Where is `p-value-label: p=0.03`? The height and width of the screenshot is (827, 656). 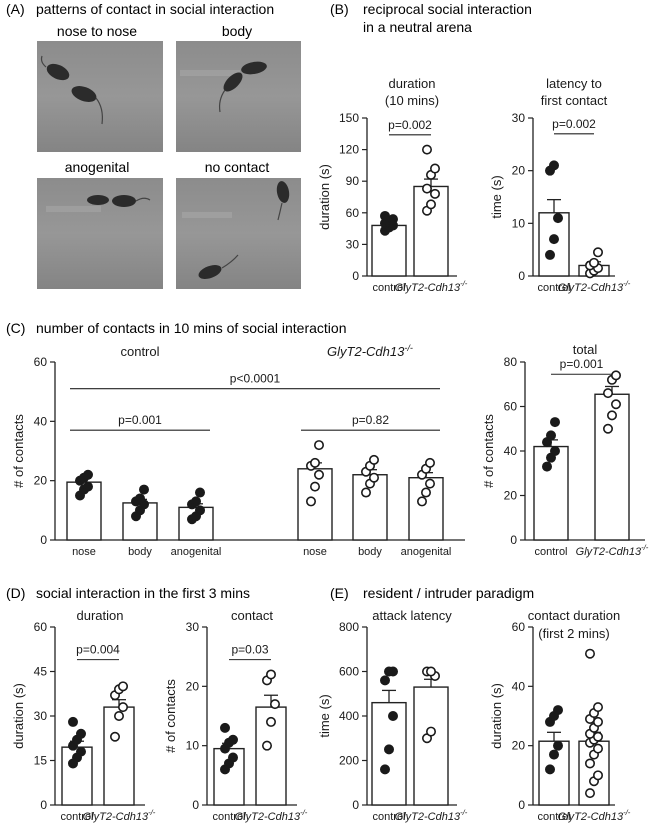
p-value-label: p=0.03 is located at coordinates (249, 650).